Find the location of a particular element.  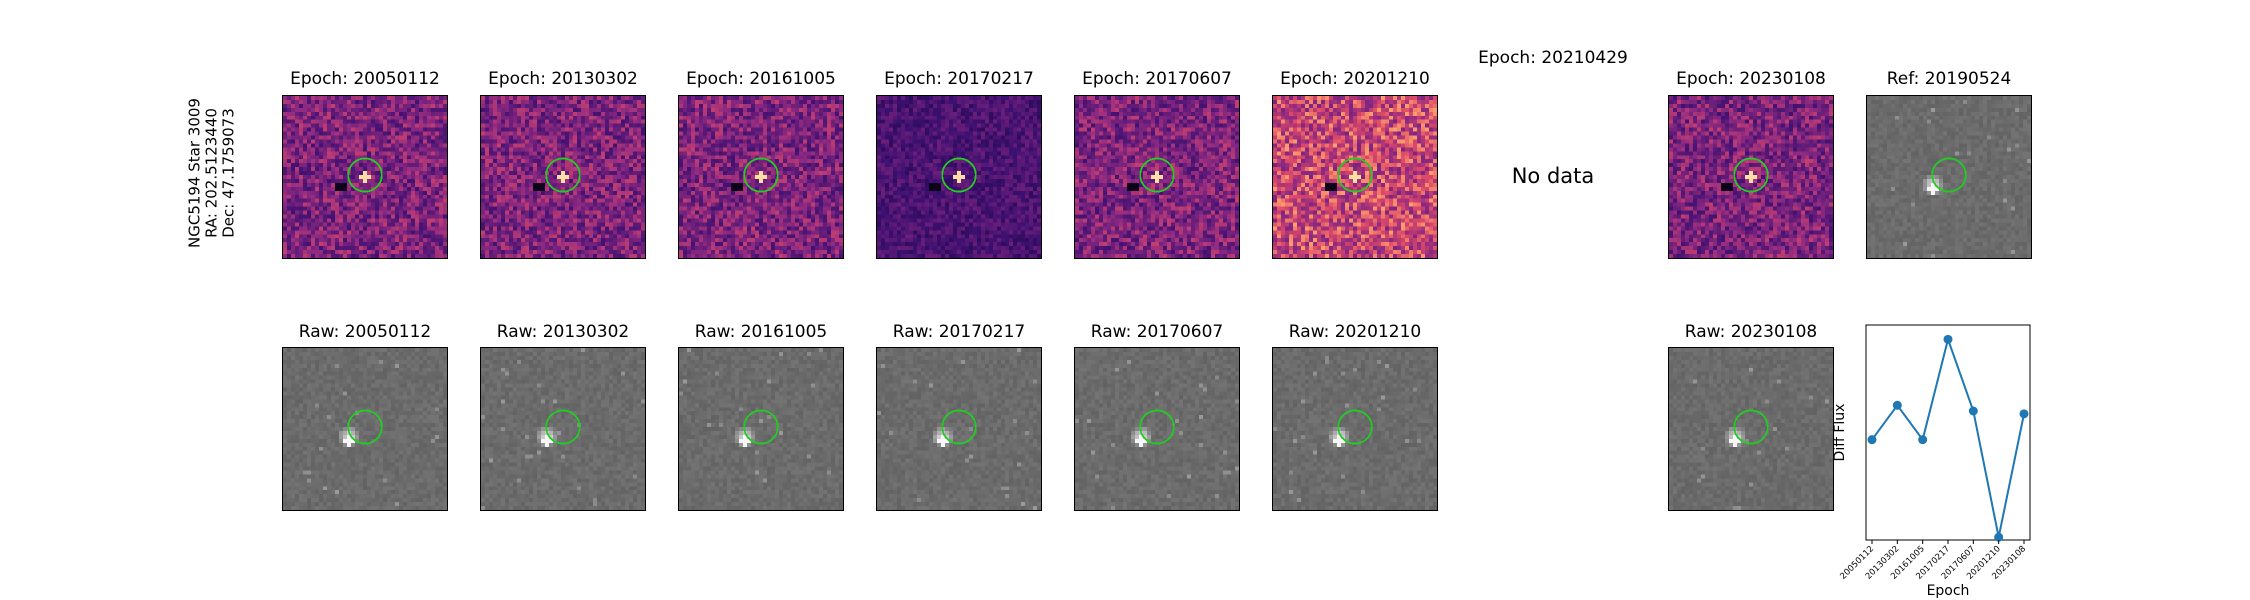

raw-panel-title: Raw: 20201210 is located at coordinates (1355, 332).